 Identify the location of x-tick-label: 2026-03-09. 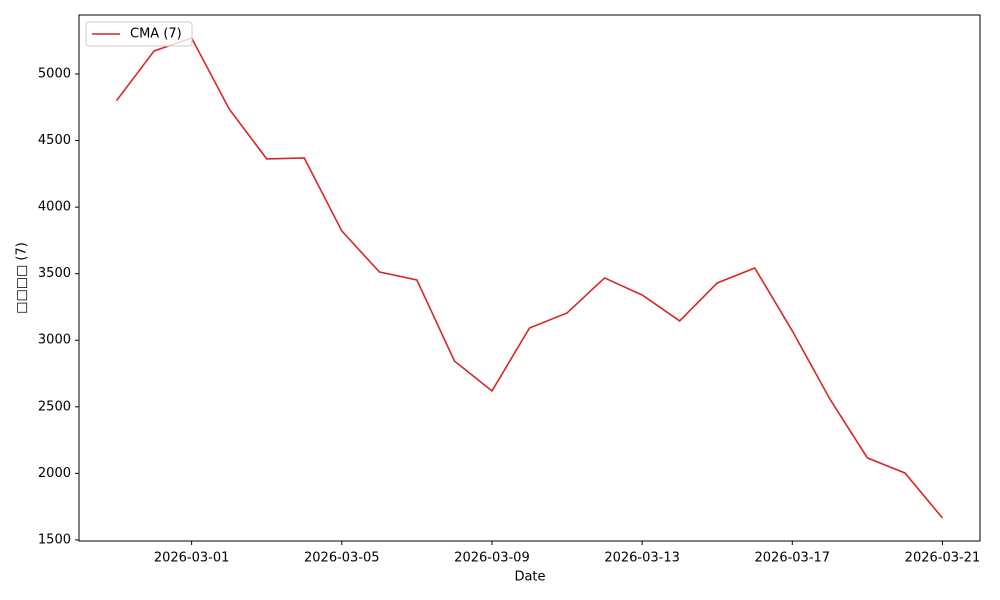
(492, 558).